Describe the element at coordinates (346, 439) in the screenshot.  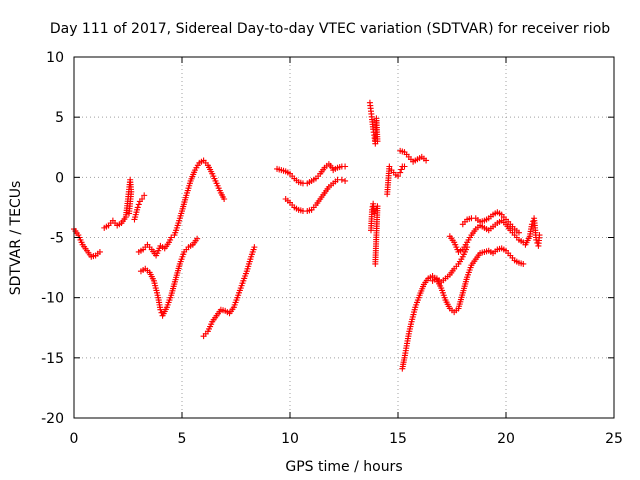
I see `x-tick-labels: 0 5 10 15 20 25` at that location.